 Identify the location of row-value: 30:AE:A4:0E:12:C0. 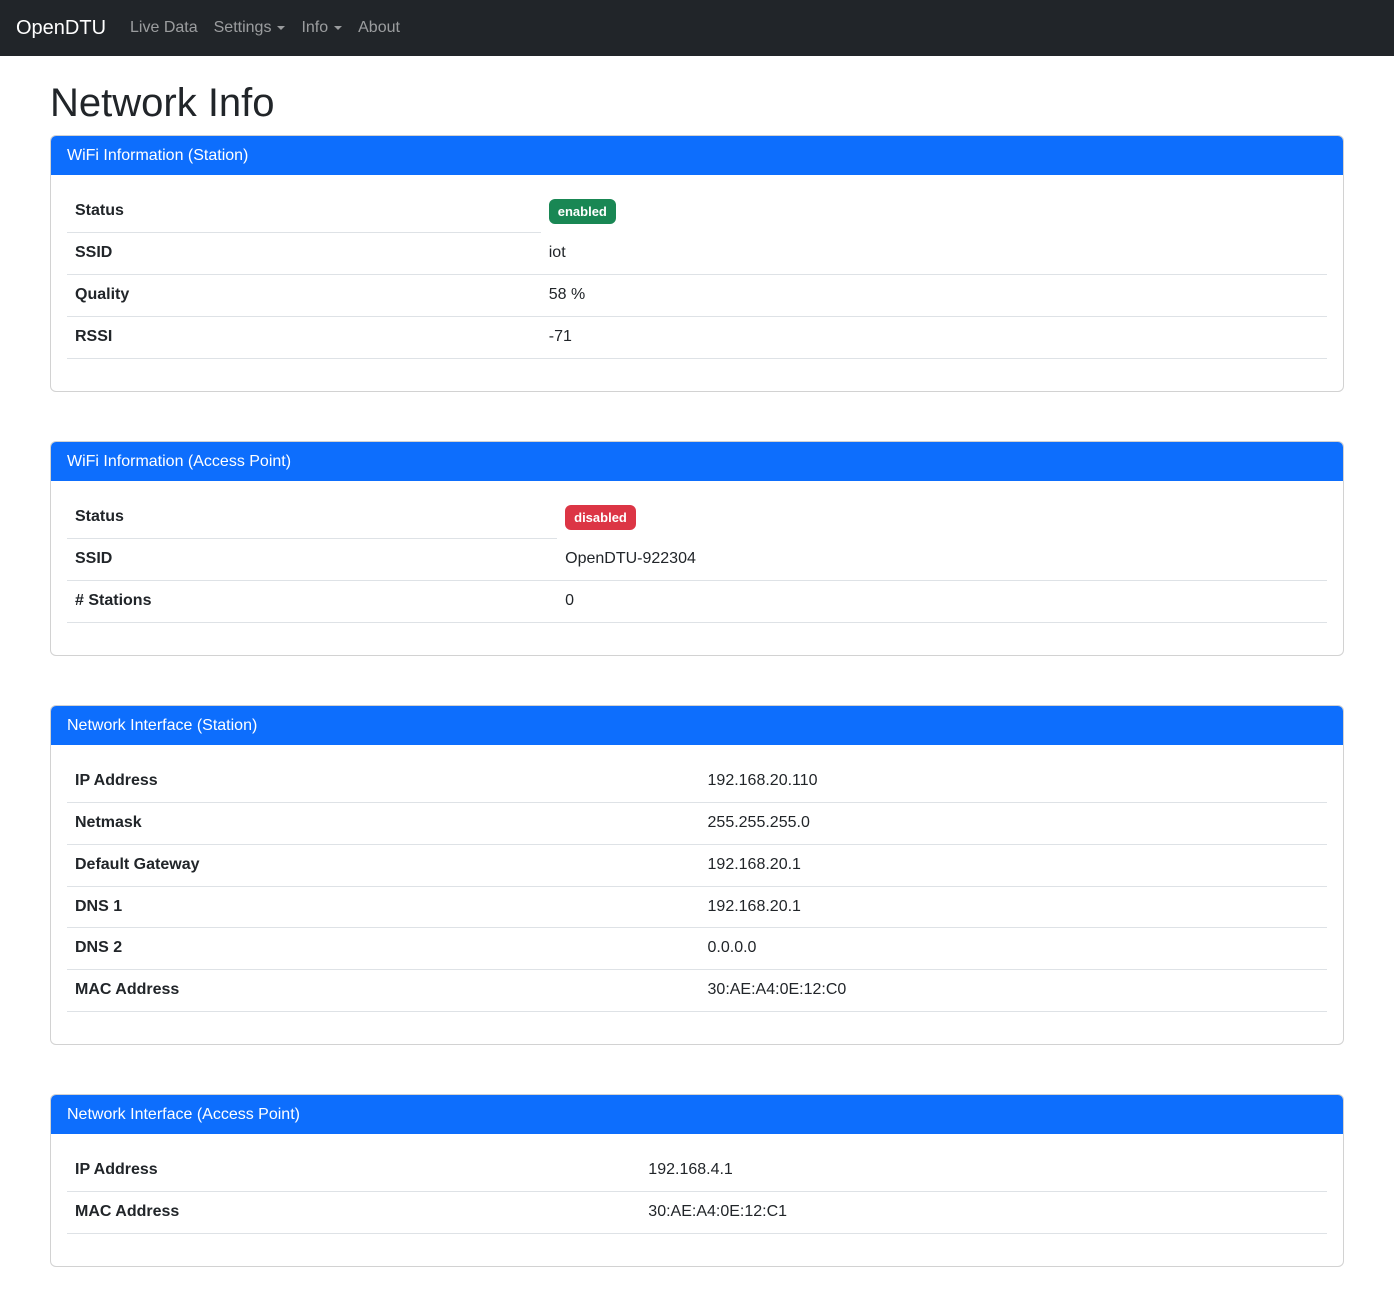
(1013, 990).